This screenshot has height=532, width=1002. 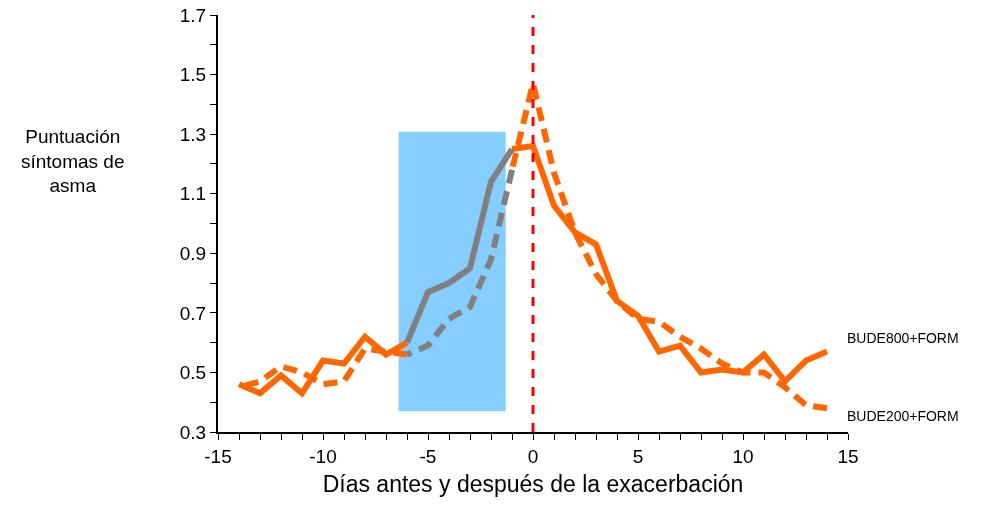 I want to click on x-tick-label: 0, so click(x=533, y=456).